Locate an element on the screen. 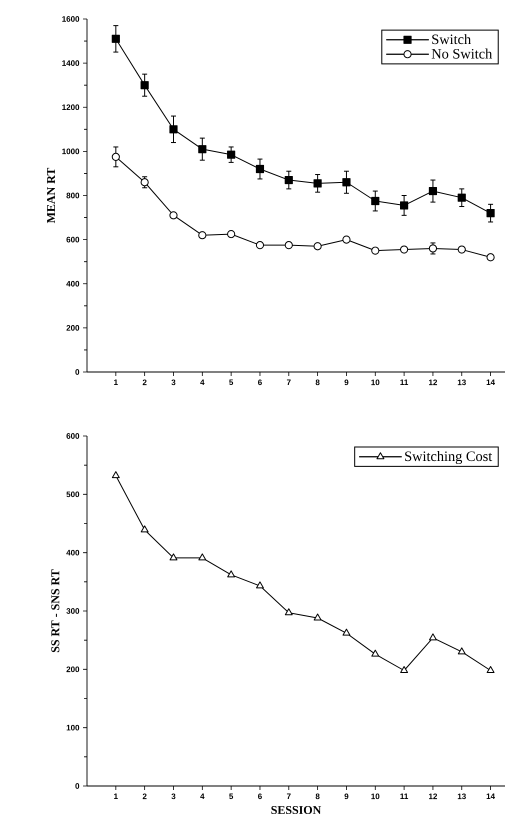 The width and height of the screenshot is (514, 836). y-axis-title: MEAN RT is located at coordinates (51, 196).